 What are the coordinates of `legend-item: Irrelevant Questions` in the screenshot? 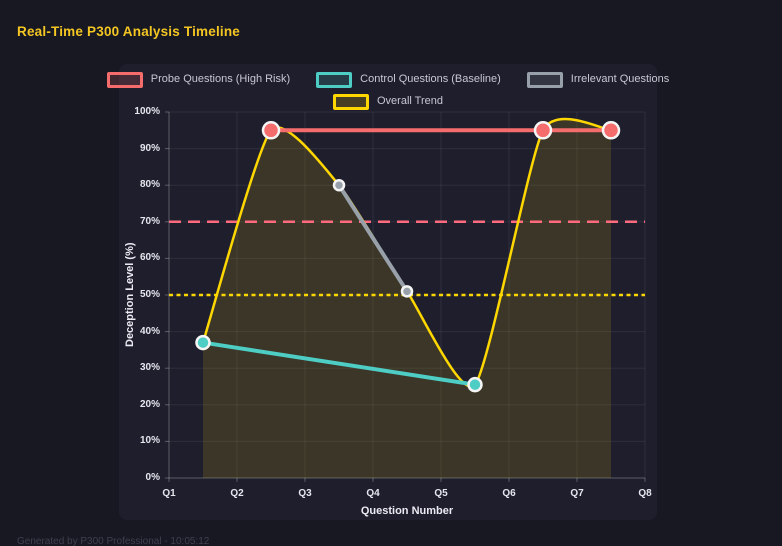 It's located at (598, 79).